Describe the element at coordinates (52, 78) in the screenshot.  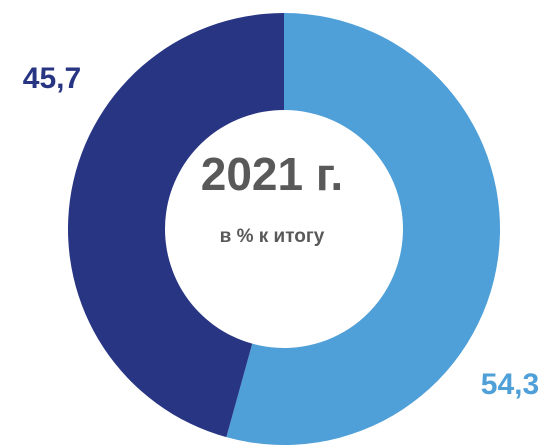
I see `value-label: 45,7` at that location.